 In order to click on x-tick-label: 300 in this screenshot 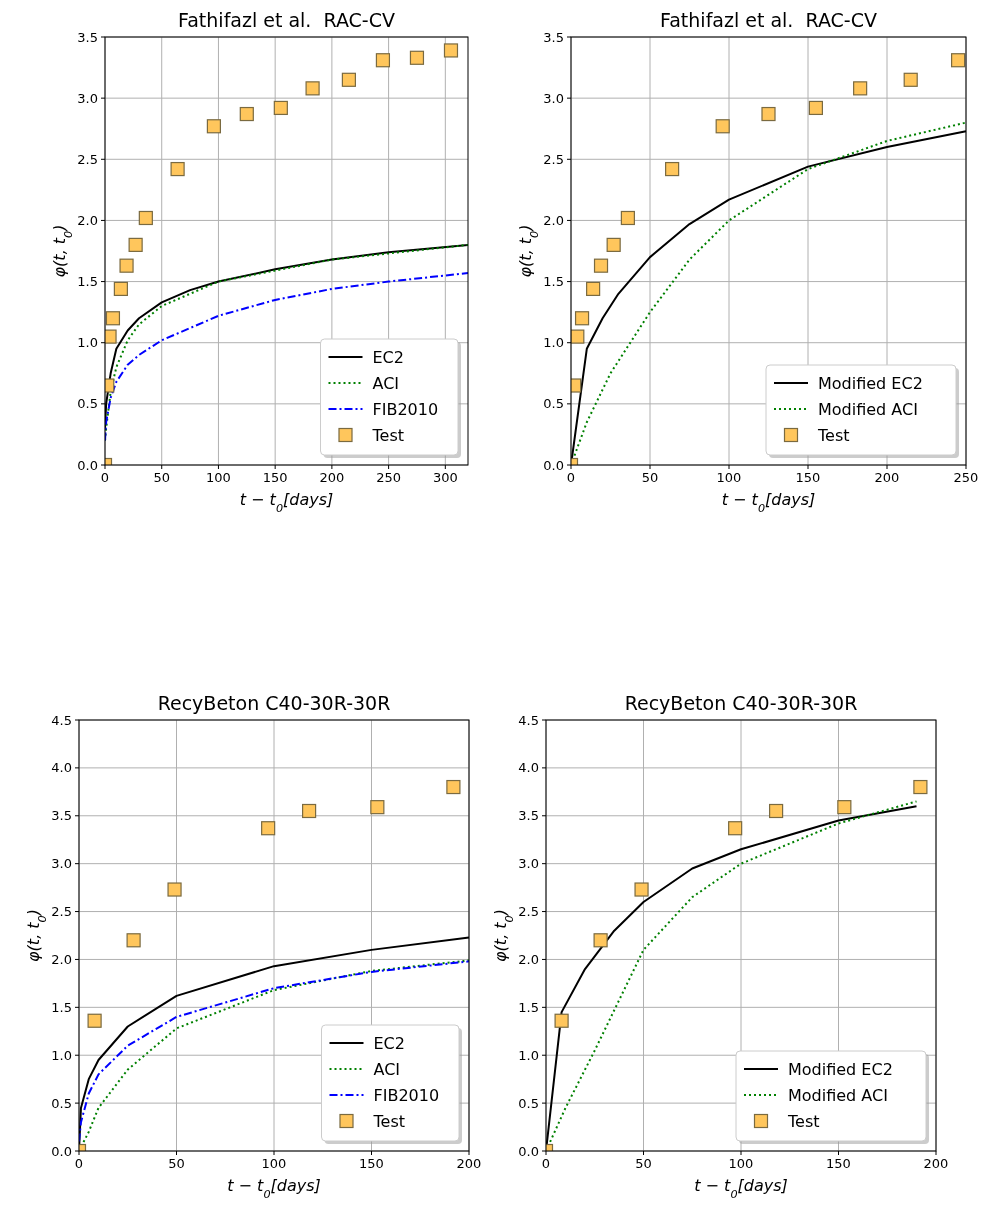, I will do `click(445, 477)`.